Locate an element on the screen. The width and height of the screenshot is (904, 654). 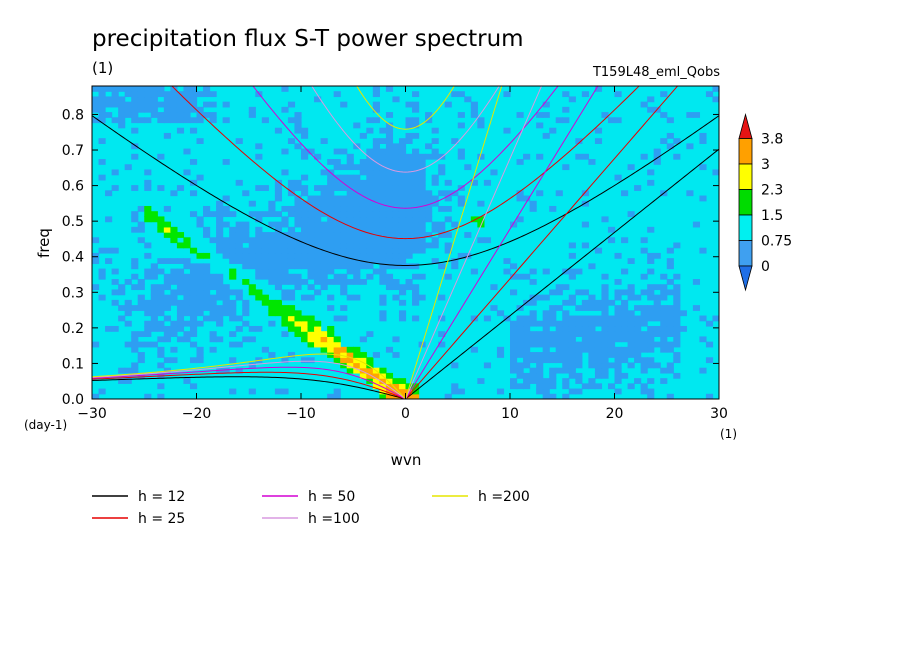
colorbar-level-label: 3 is located at coordinates (765, 165).